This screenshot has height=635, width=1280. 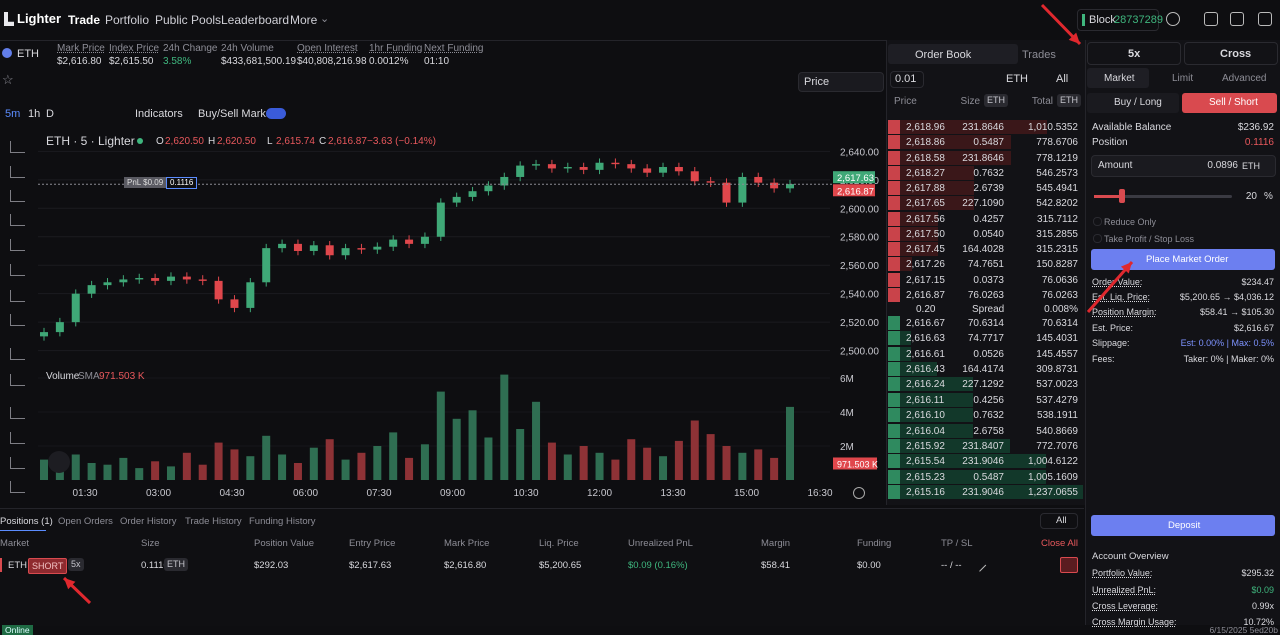 What do you see at coordinates (13, 114) in the screenshot?
I see `interval: 5m` at bounding box center [13, 114].